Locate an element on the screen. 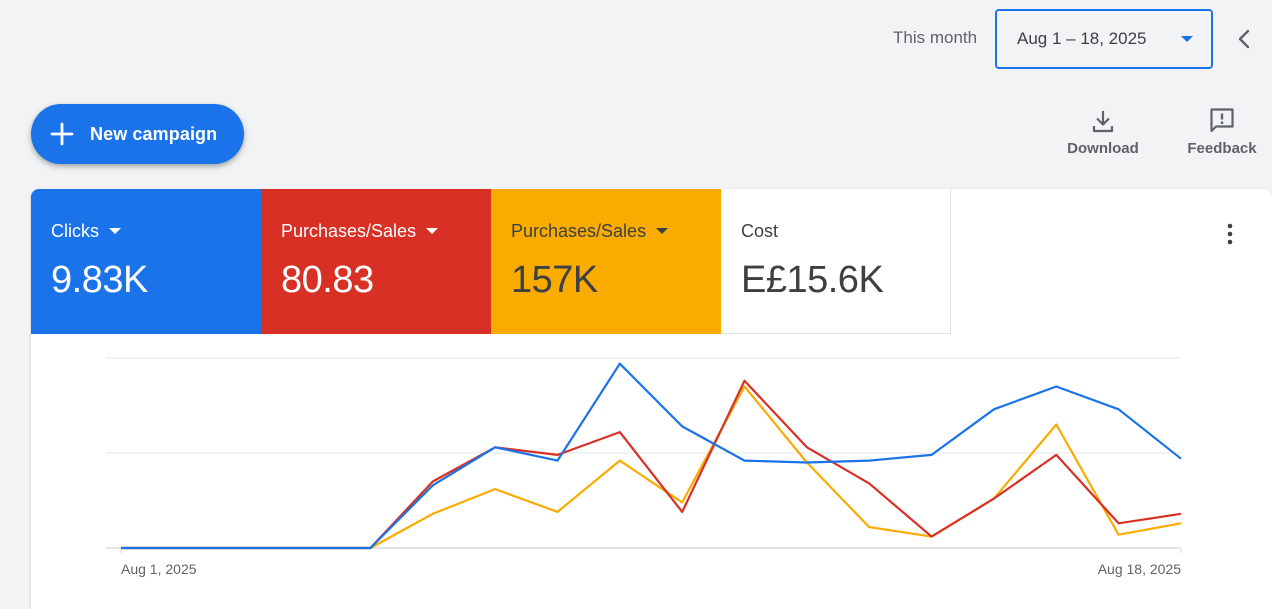 Image resolution: width=1272 pixels, height=609 pixels. x-axis-label: Aug 1, 2025 is located at coordinates (159, 569).